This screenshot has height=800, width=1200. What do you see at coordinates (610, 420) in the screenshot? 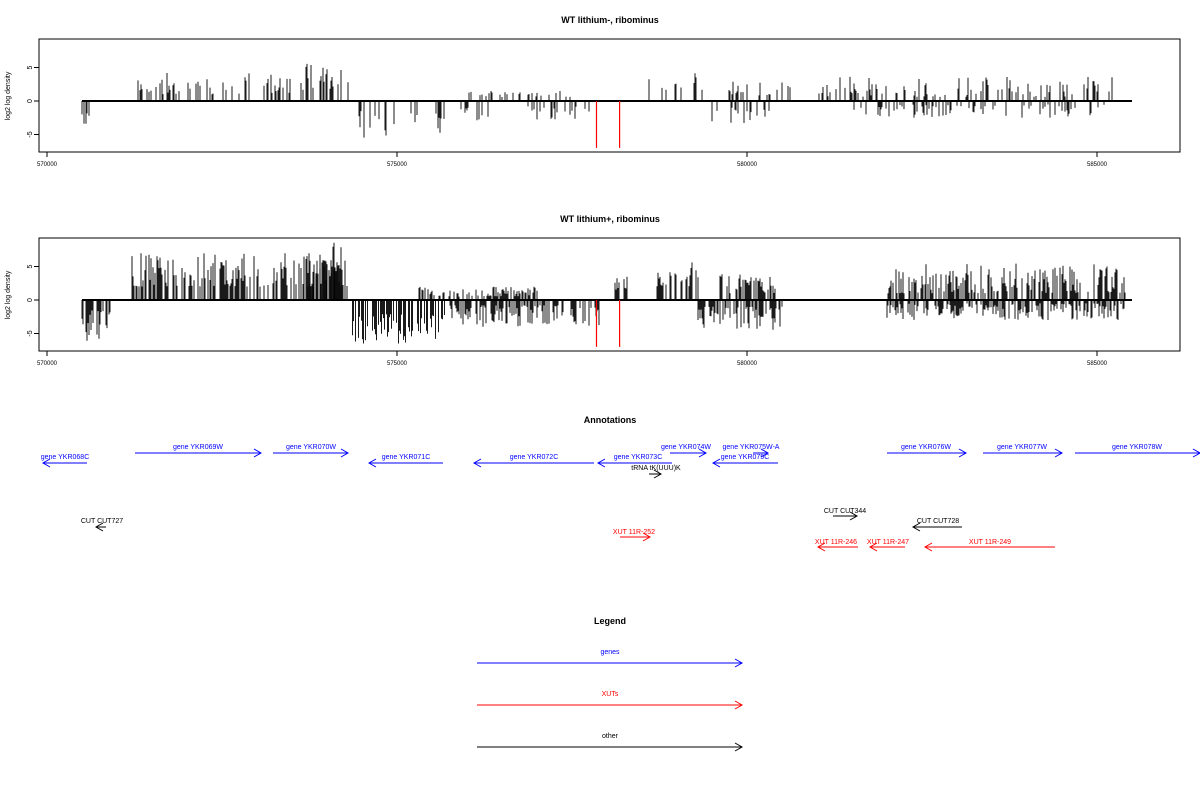
I see `annotations-title: Annotations` at bounding box center [610, 420].